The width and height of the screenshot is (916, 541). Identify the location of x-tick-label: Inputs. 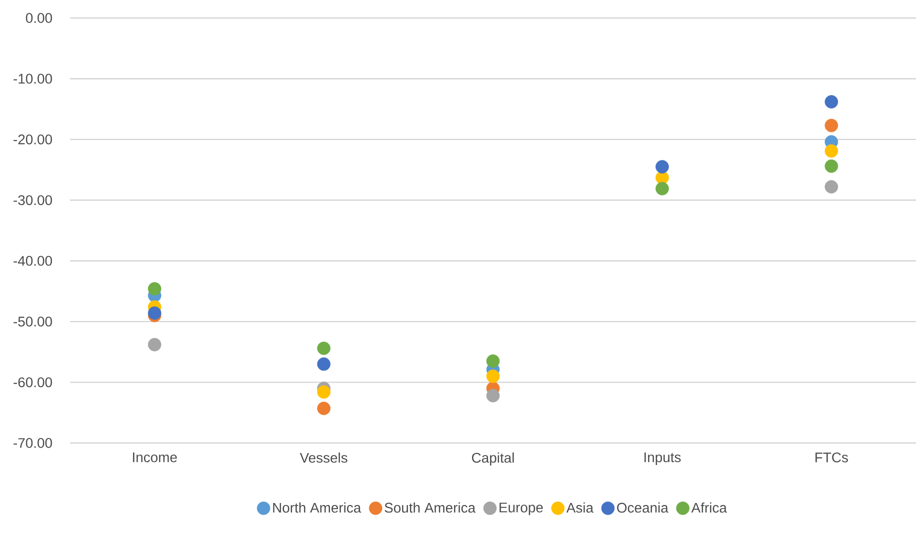
(662, 458).